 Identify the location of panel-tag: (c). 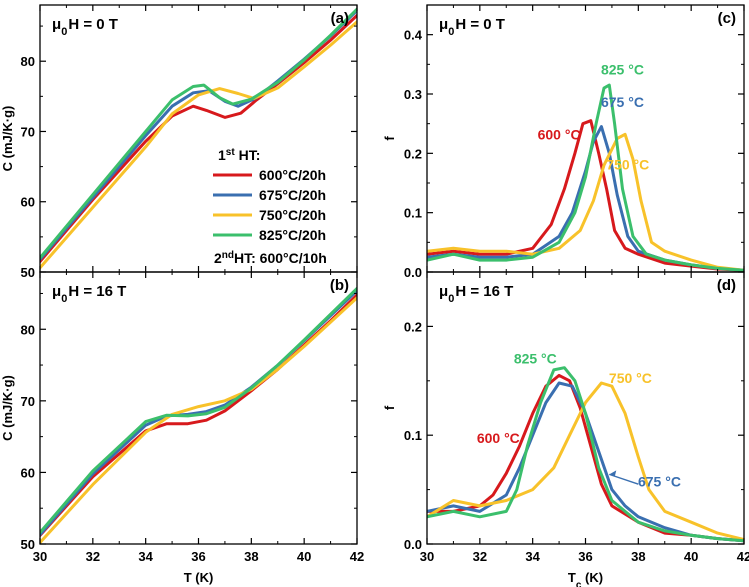
(727, 18).